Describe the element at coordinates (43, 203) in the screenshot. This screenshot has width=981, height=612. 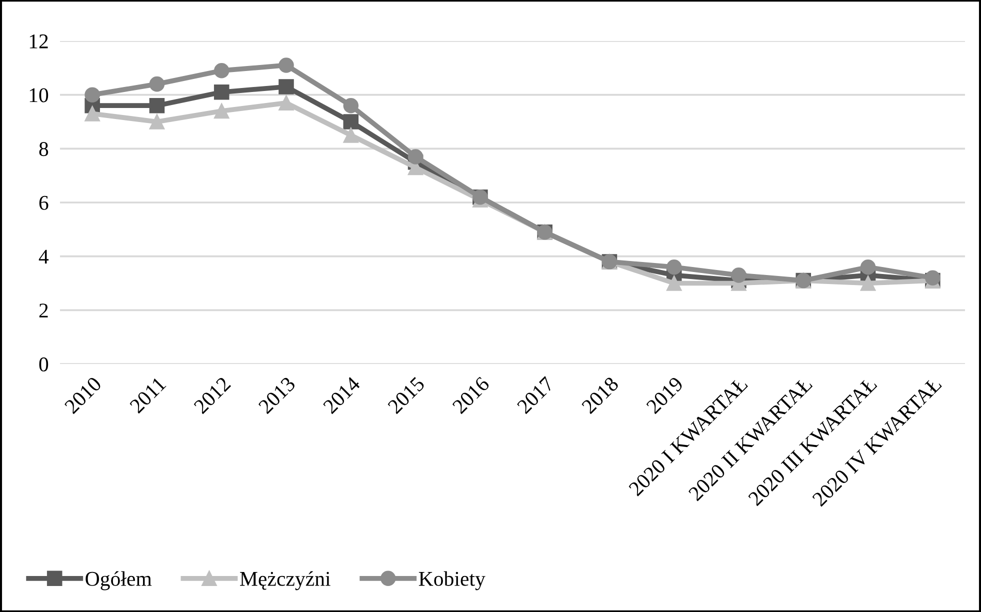
I see `y-tick-label: 6` at that location.